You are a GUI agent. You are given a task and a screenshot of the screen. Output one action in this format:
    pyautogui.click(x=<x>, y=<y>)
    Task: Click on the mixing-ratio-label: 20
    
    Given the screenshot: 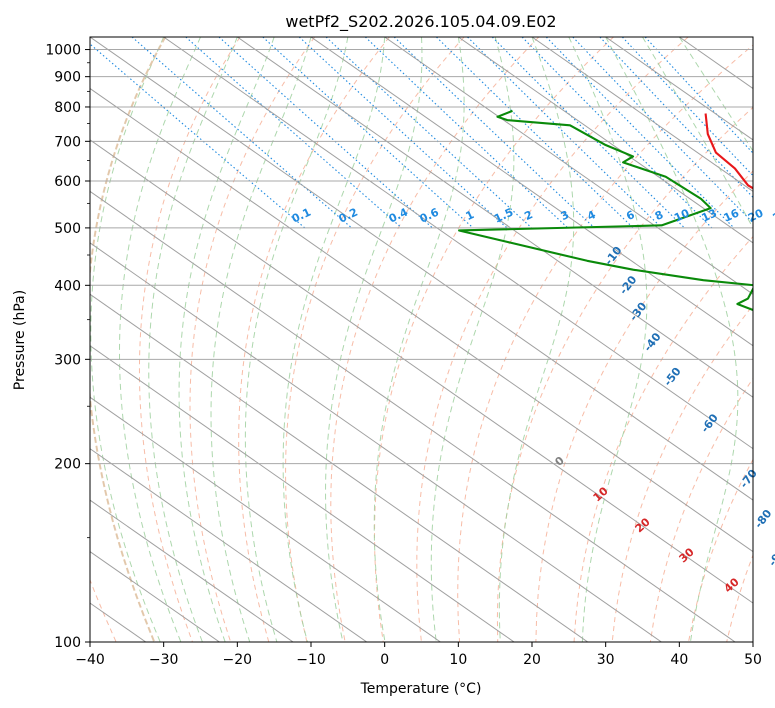 What is the action you would take?
    pyautogui.click(x=756, y=215)
    